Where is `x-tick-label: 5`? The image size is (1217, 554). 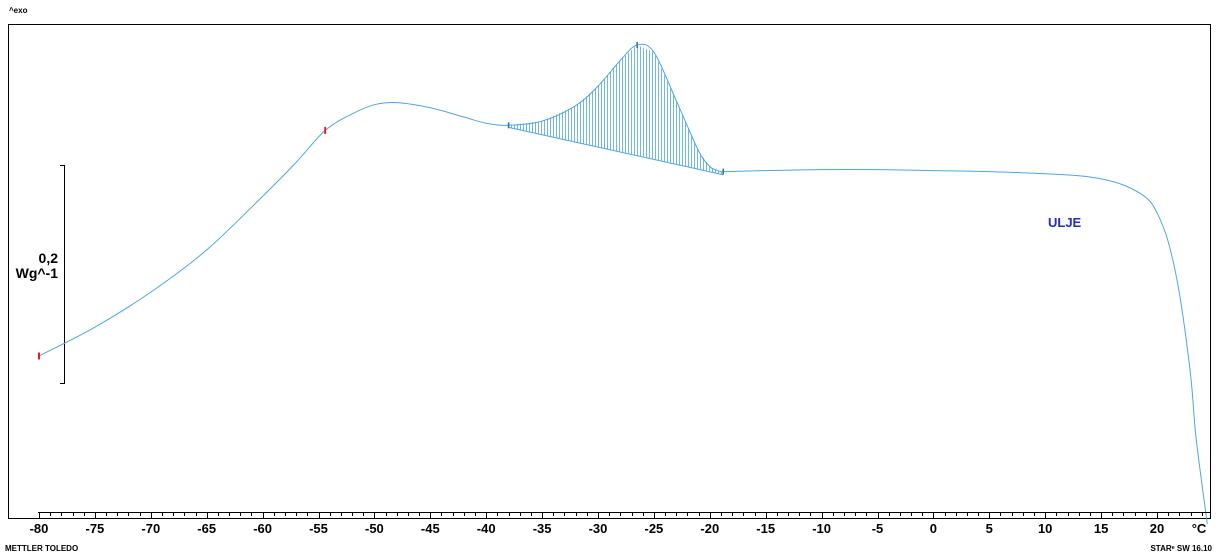 x-tick-label: 5 is located at coordinates (989, 528).